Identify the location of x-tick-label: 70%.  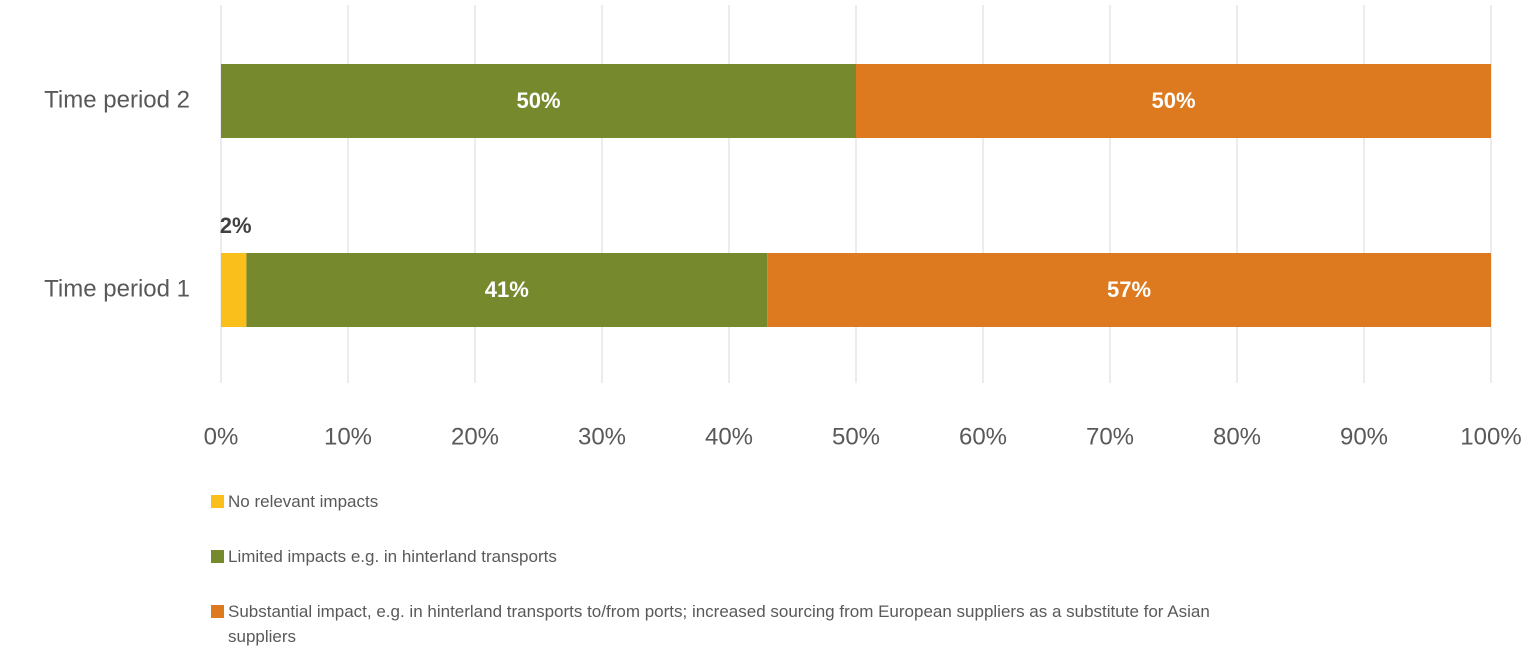
(1110, 436).